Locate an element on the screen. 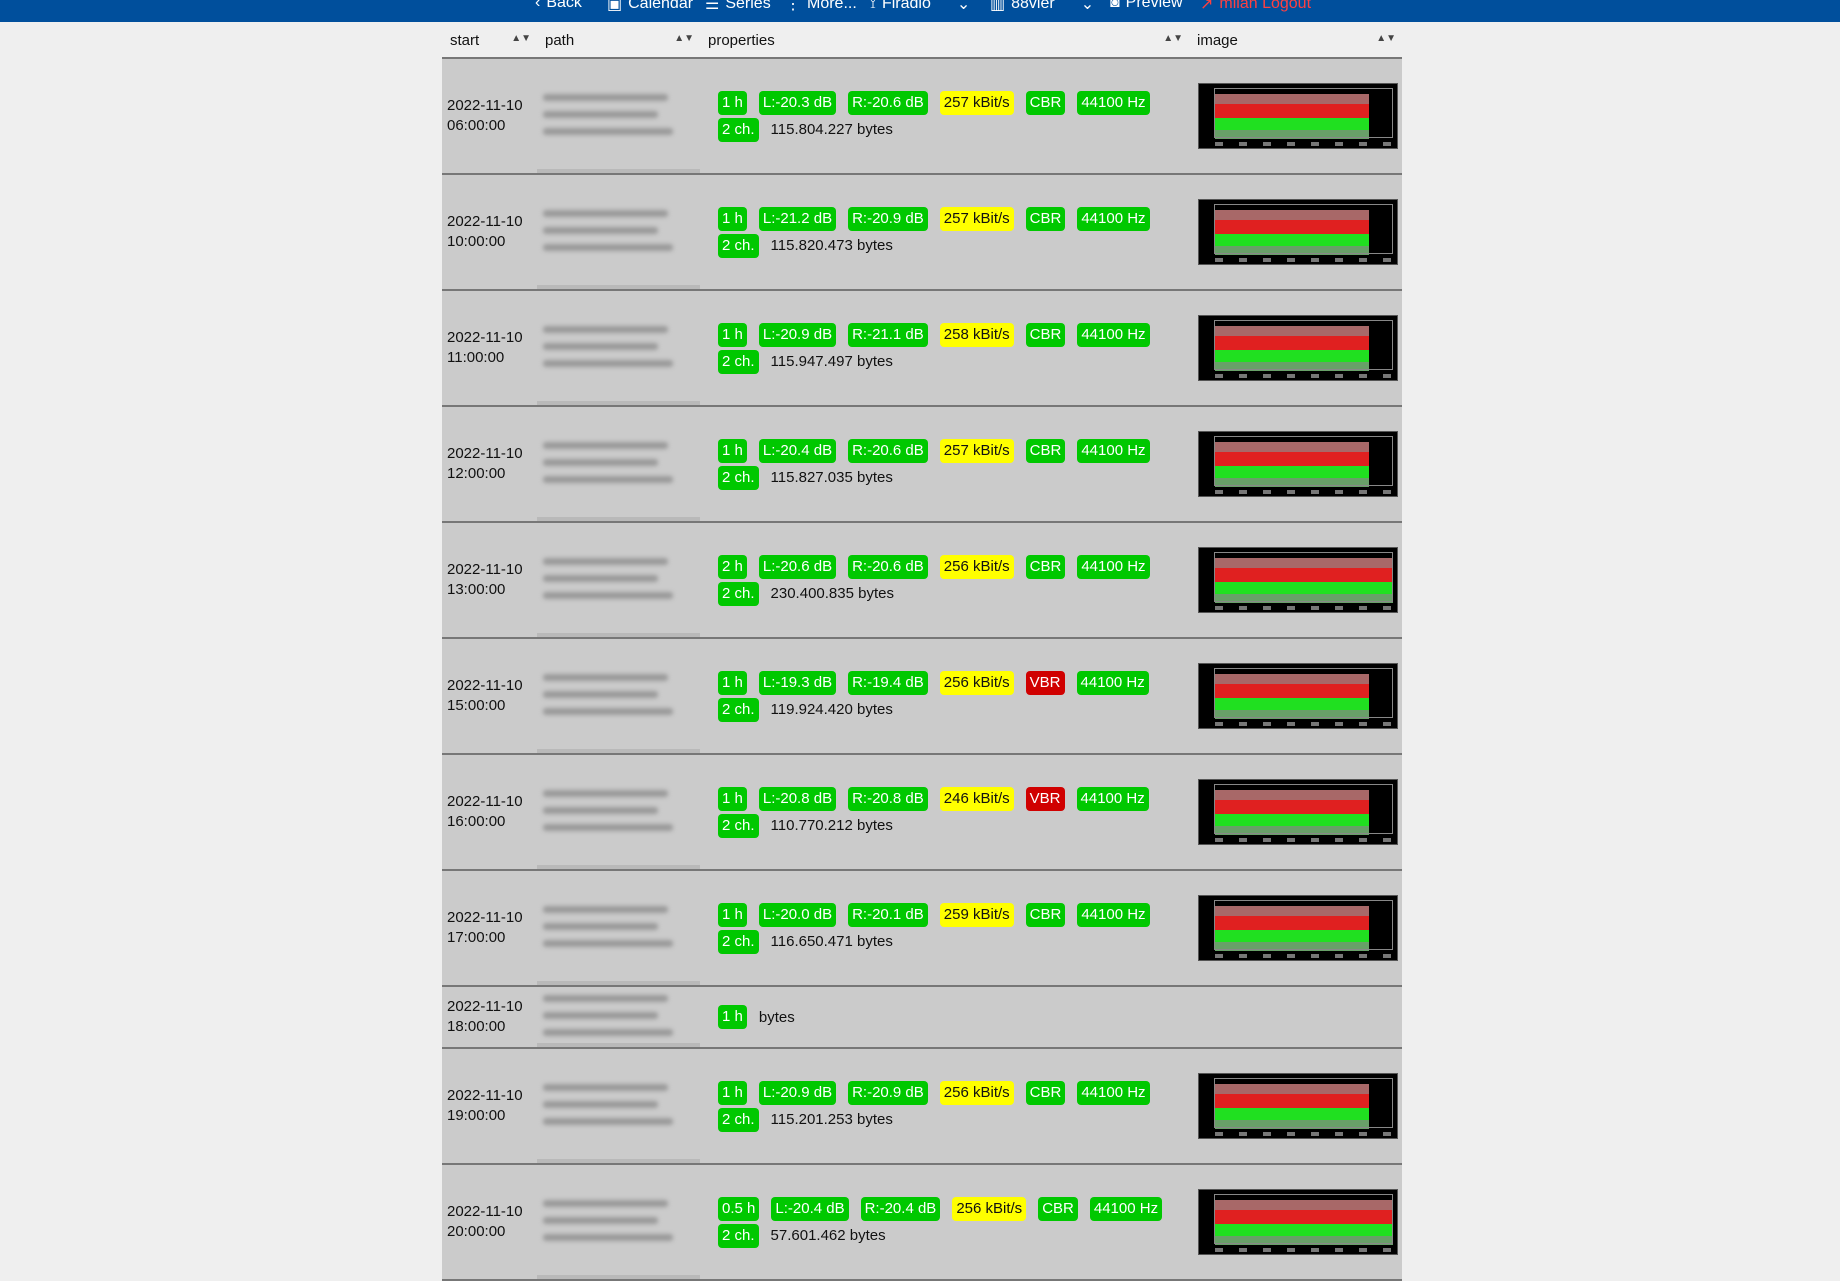 The width and height of the screenshot is (1840, 1281). column-header-start: start ▲▼ is located at coordinates (489, 39).